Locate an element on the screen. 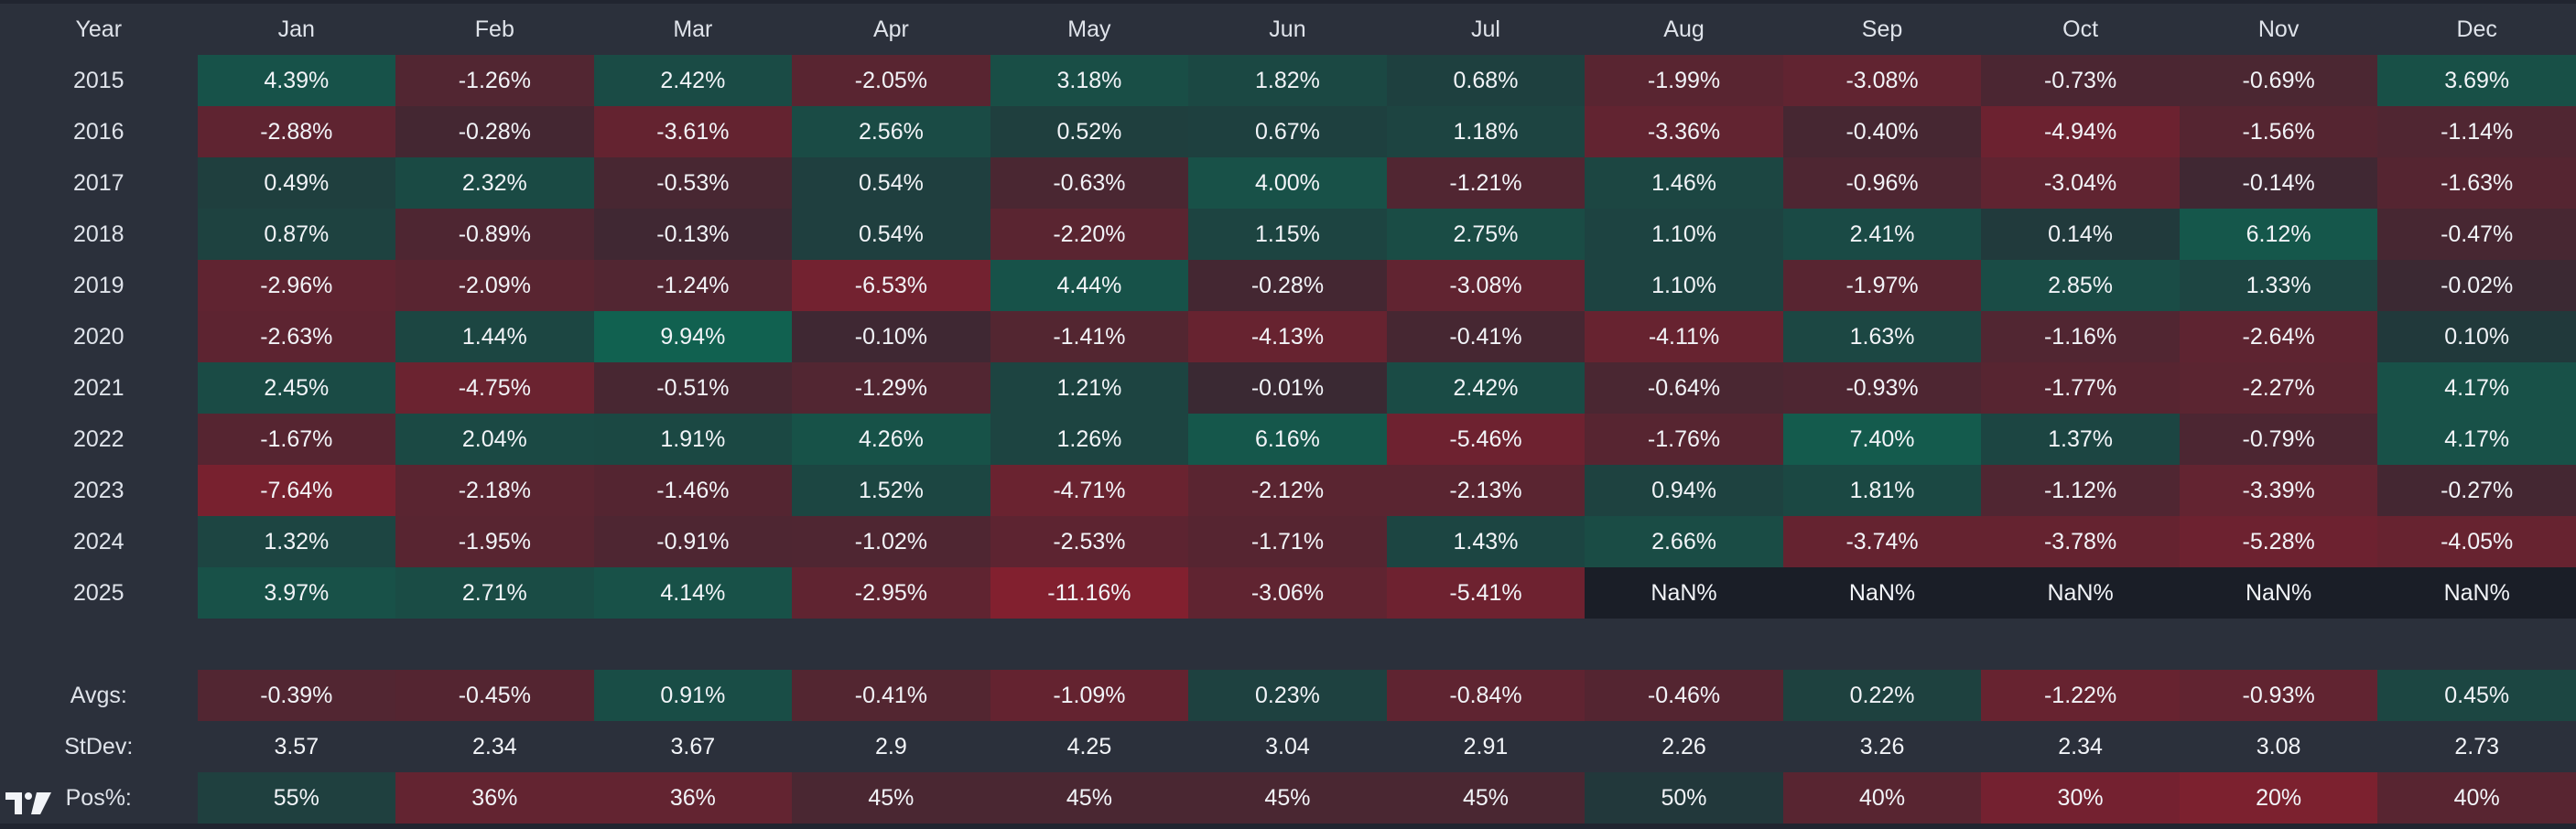 This screenshot has width=2576, height=829. return-cell-sep: 1.63% is located at coordinates (1882, 336).